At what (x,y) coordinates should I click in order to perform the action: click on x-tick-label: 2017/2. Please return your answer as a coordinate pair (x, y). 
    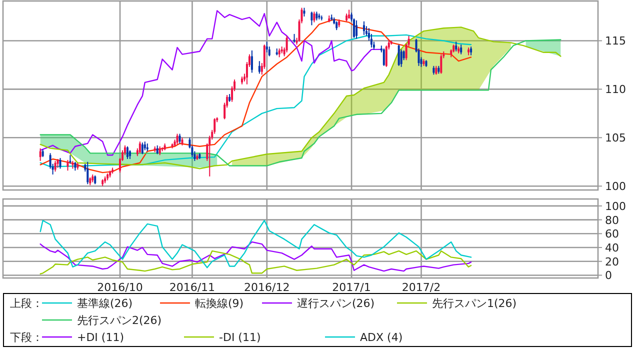
    Looking at the image, I should click on (421, 287).